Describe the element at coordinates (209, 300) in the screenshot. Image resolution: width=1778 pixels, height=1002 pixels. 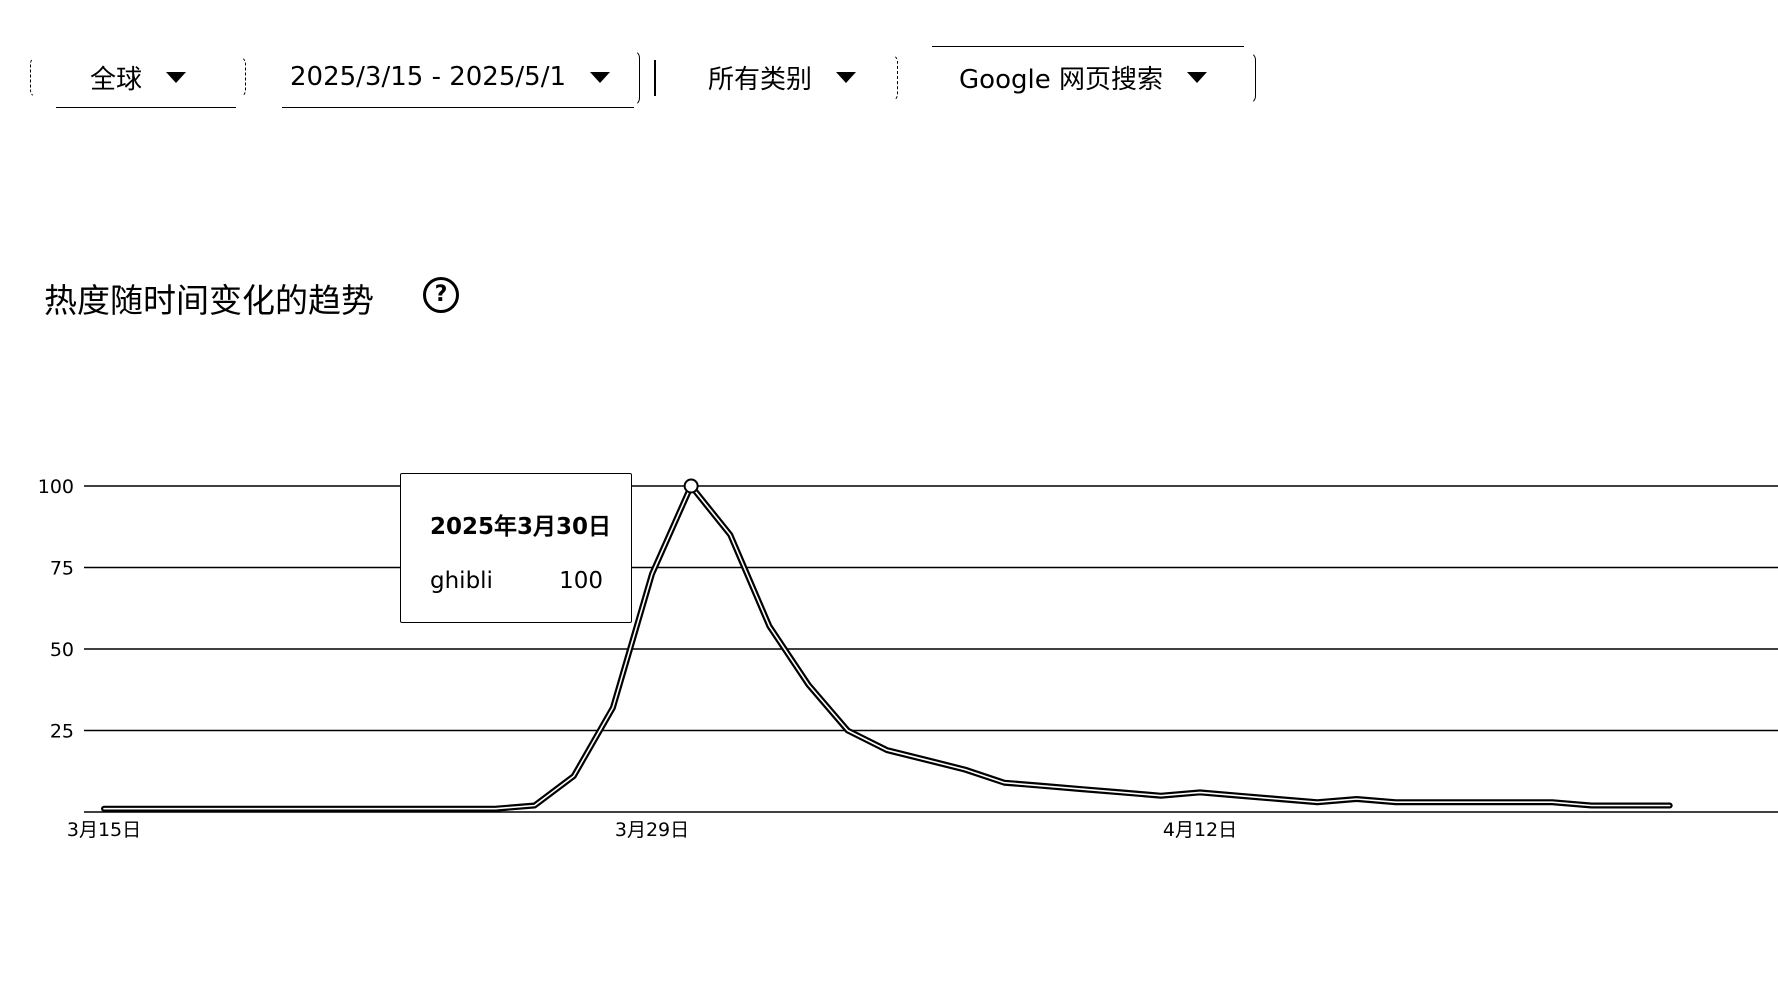
I see `section-title: 热度随时间变化的趋势` at that location.